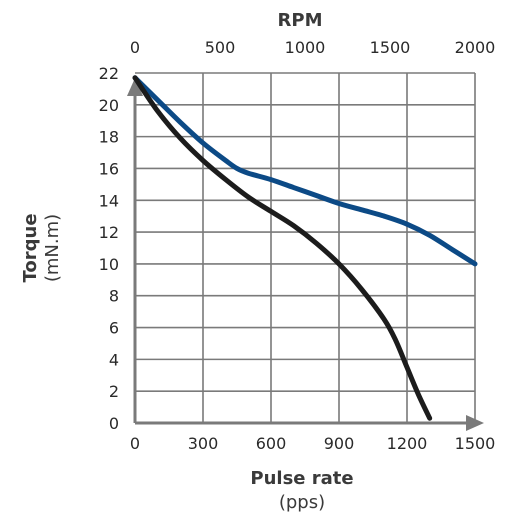  What do you see at coordinates (135, 443) in the screenshot?
I see `x-tick-label: 0` at bounding box center [135, 443].